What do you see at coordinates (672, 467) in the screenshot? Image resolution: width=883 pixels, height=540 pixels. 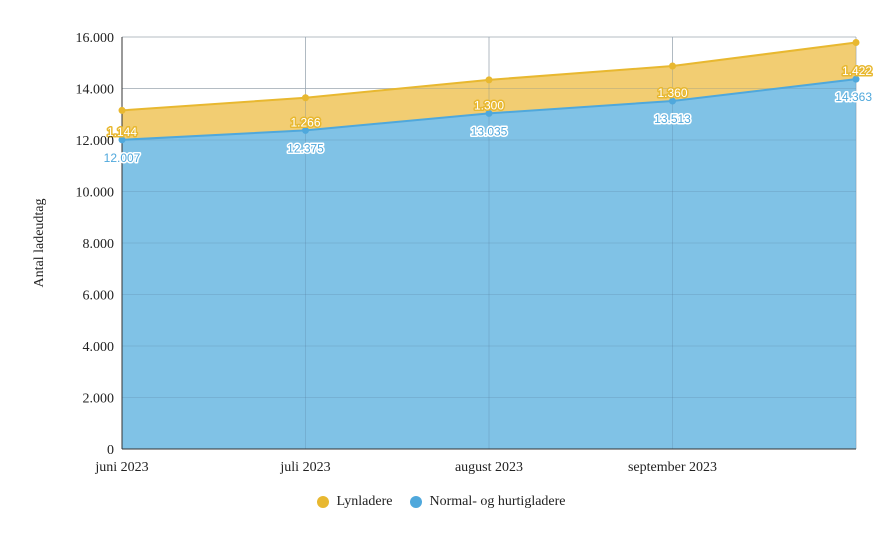 I see `x-tick-label: september 2023` at bounding box center [672, 467].